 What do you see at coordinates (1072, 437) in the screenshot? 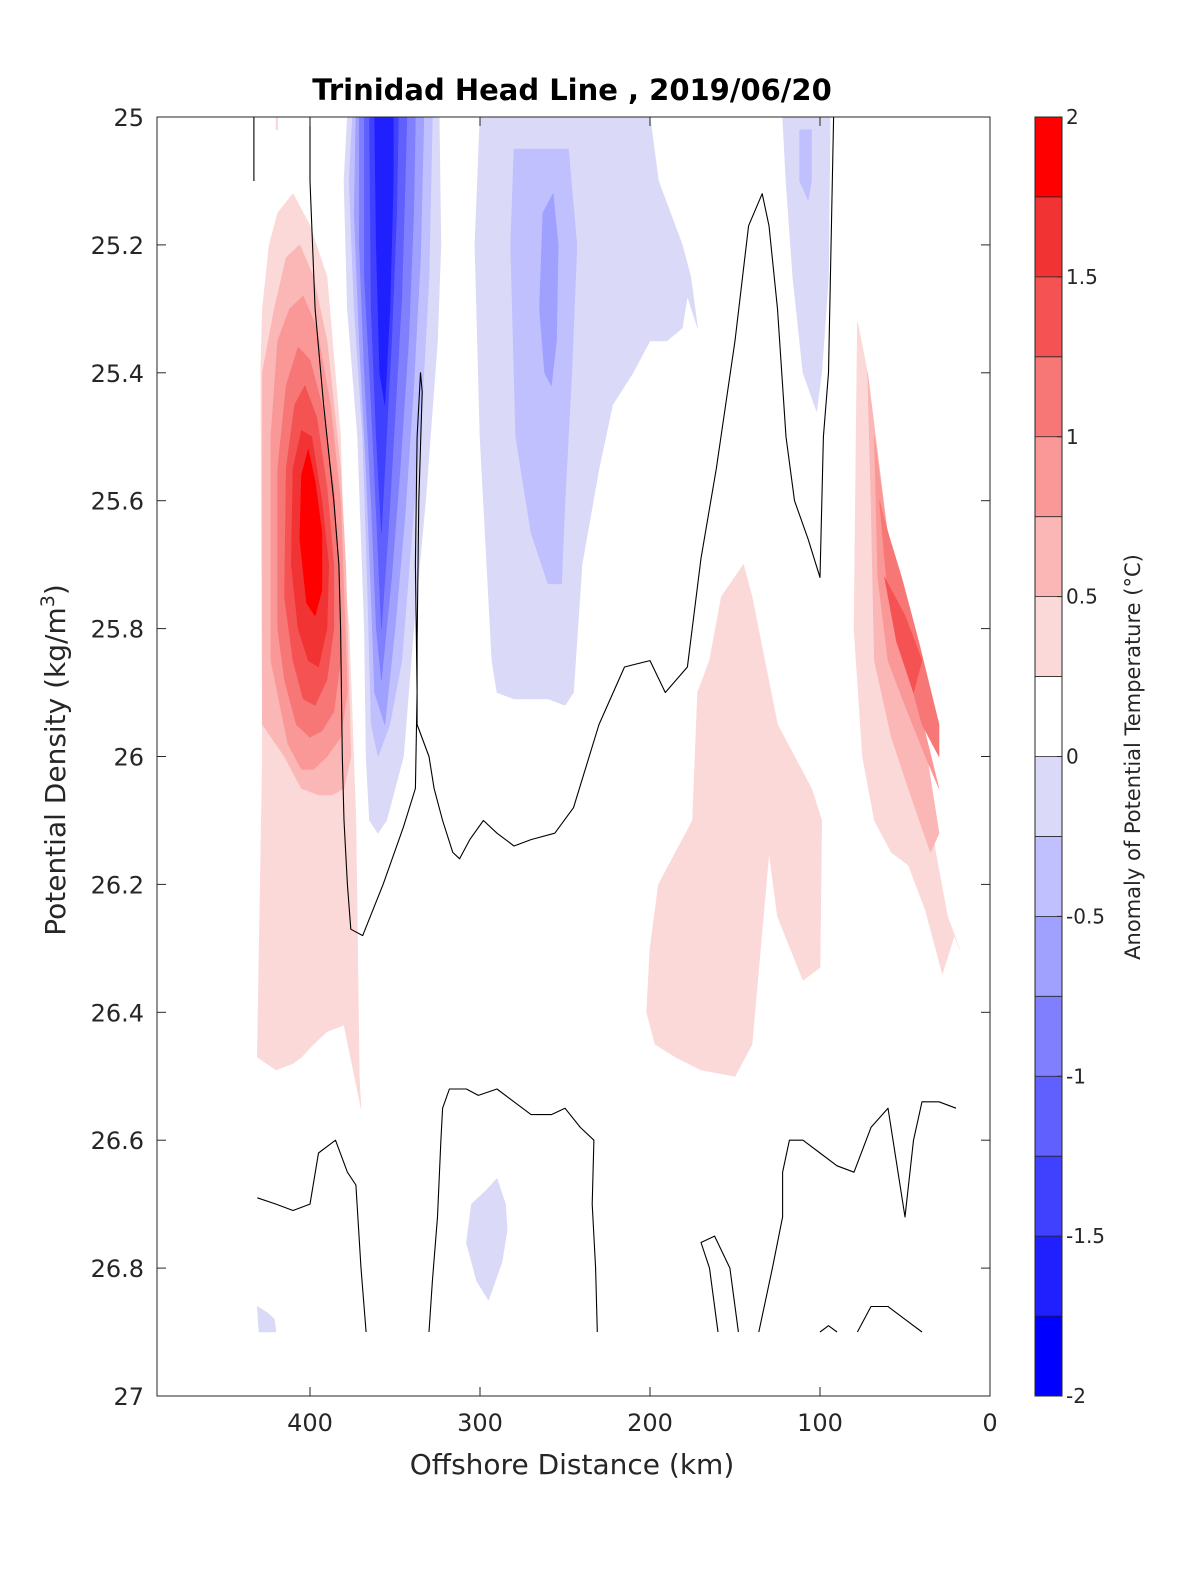
I see `colorbar-tick-label: 1` at bounding box center [1072, 437].